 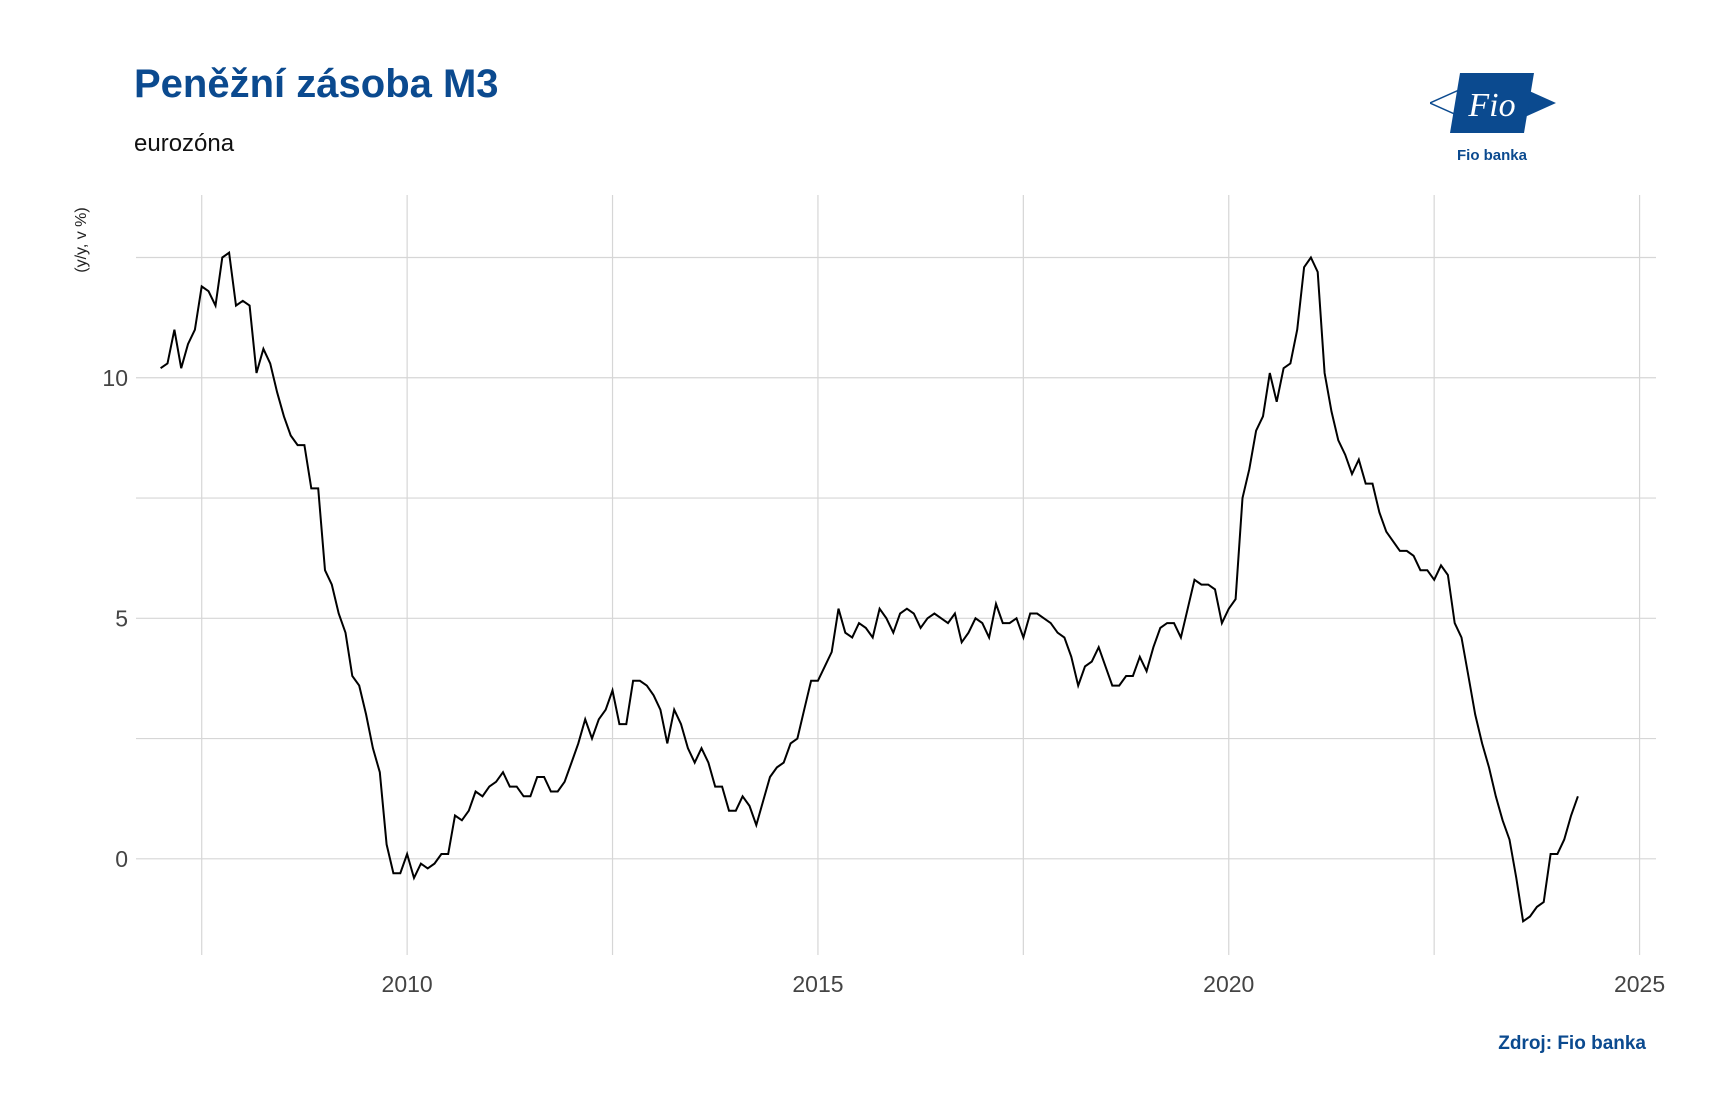 What do you see at coordinates (121, 618) in the screenshot?
I see `y-tick-label: 5` at bounding box center [121, 618].